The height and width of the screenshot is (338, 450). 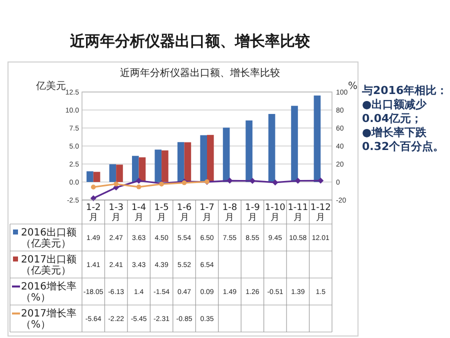 I want to click on x-tick-label: 1-3月, so click(x=116, y=213).